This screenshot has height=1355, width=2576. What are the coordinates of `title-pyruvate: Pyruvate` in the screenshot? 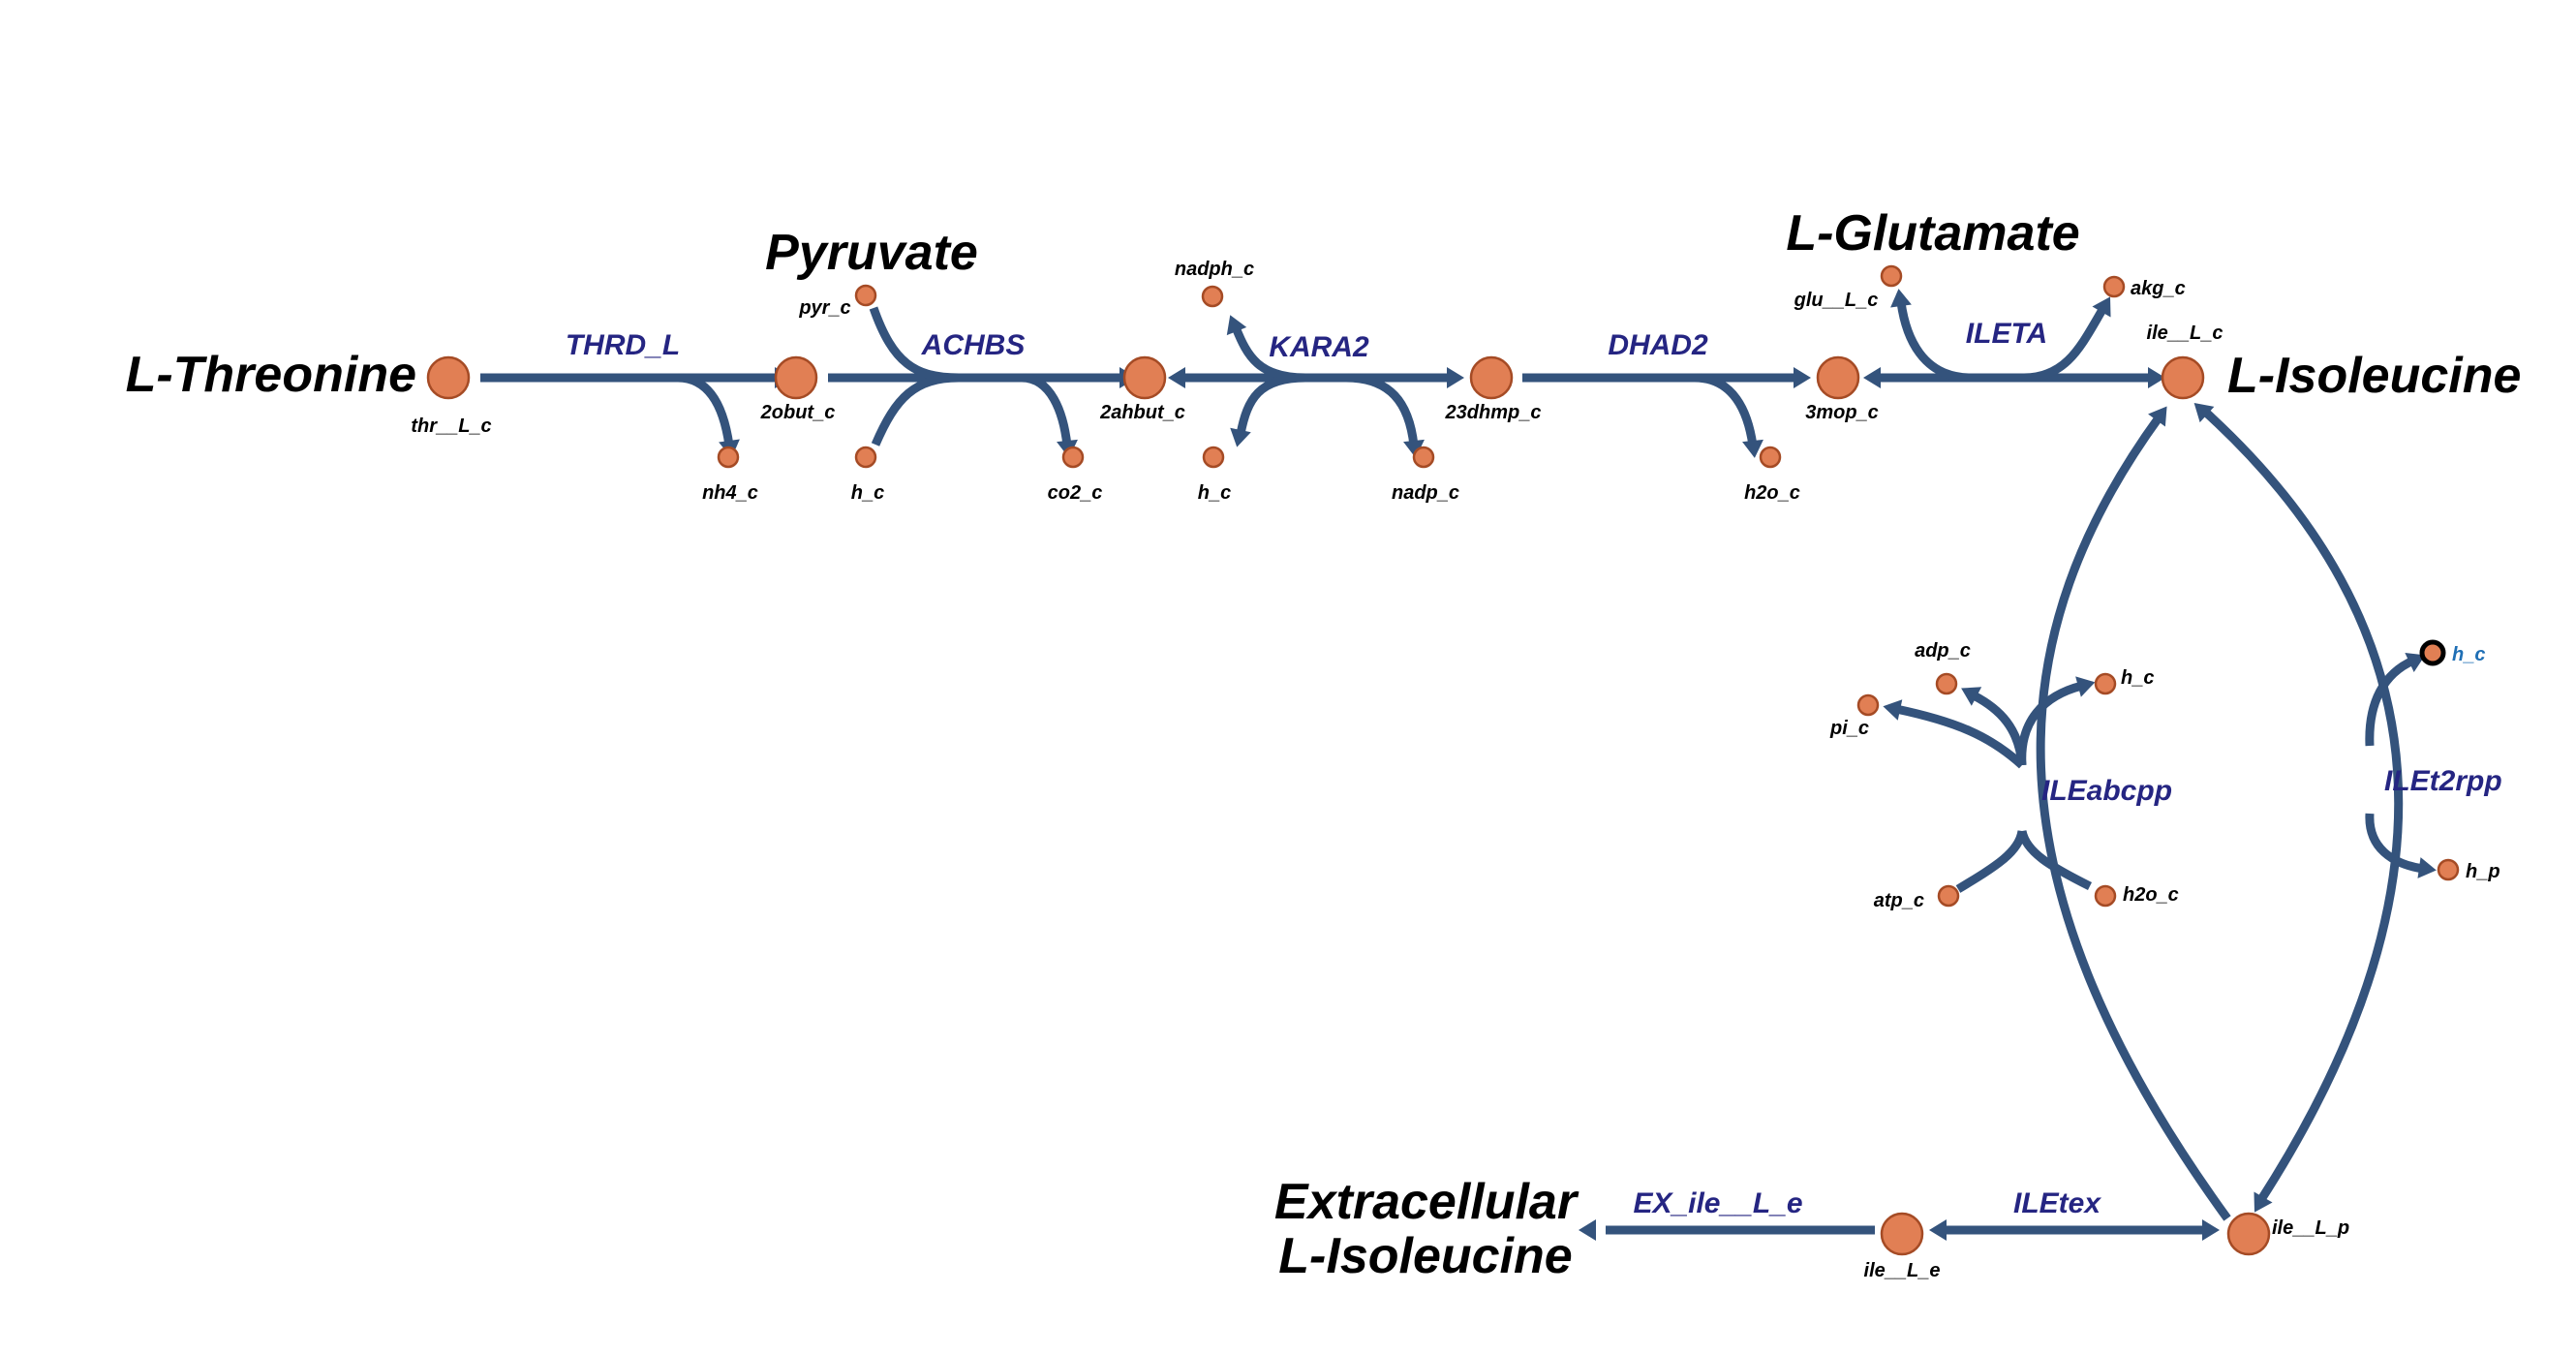 It's located at (871, 253).